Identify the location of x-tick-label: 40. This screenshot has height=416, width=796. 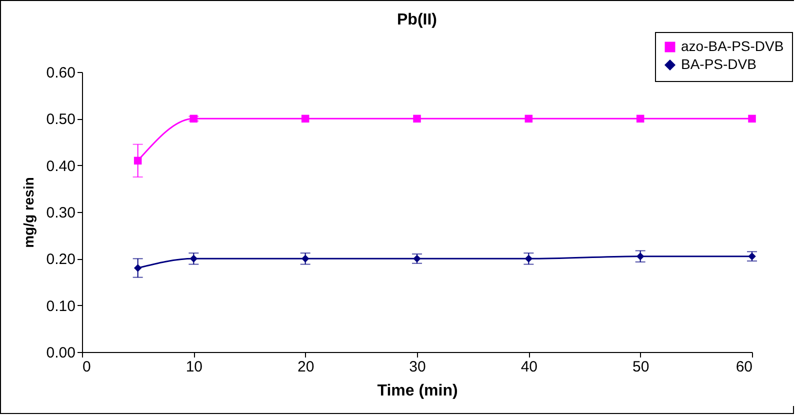
(529, 367).